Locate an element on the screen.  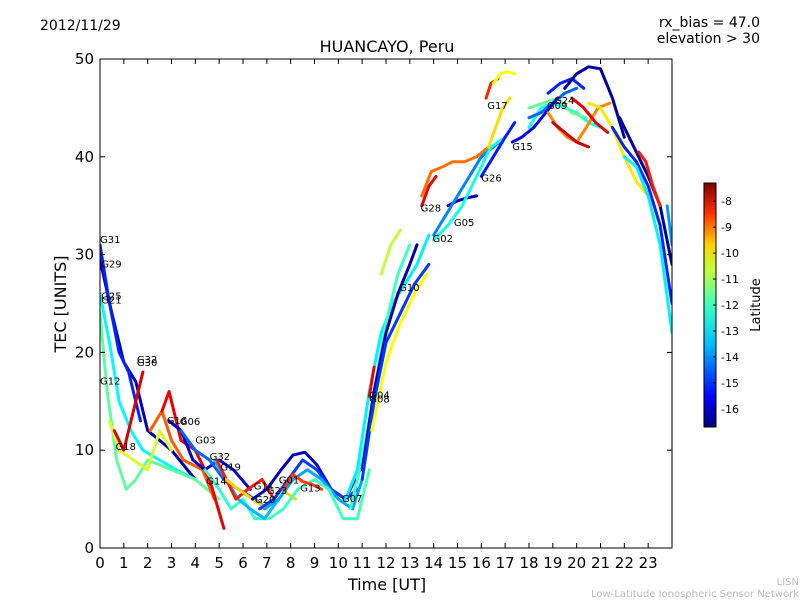
x-tick-label: 19 is located at coordinates (552, 563).